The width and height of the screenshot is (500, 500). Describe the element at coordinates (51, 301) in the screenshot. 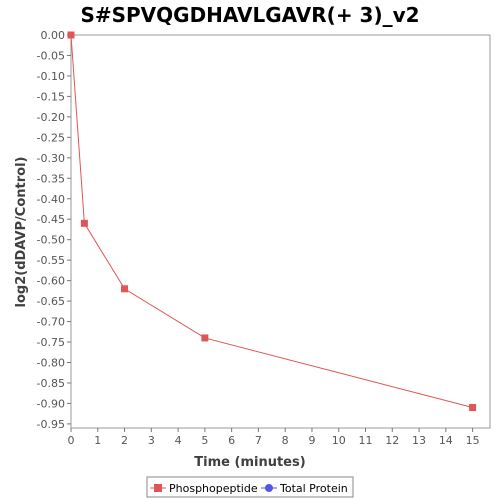

I see `y-tick-label: -0.65` at that location.